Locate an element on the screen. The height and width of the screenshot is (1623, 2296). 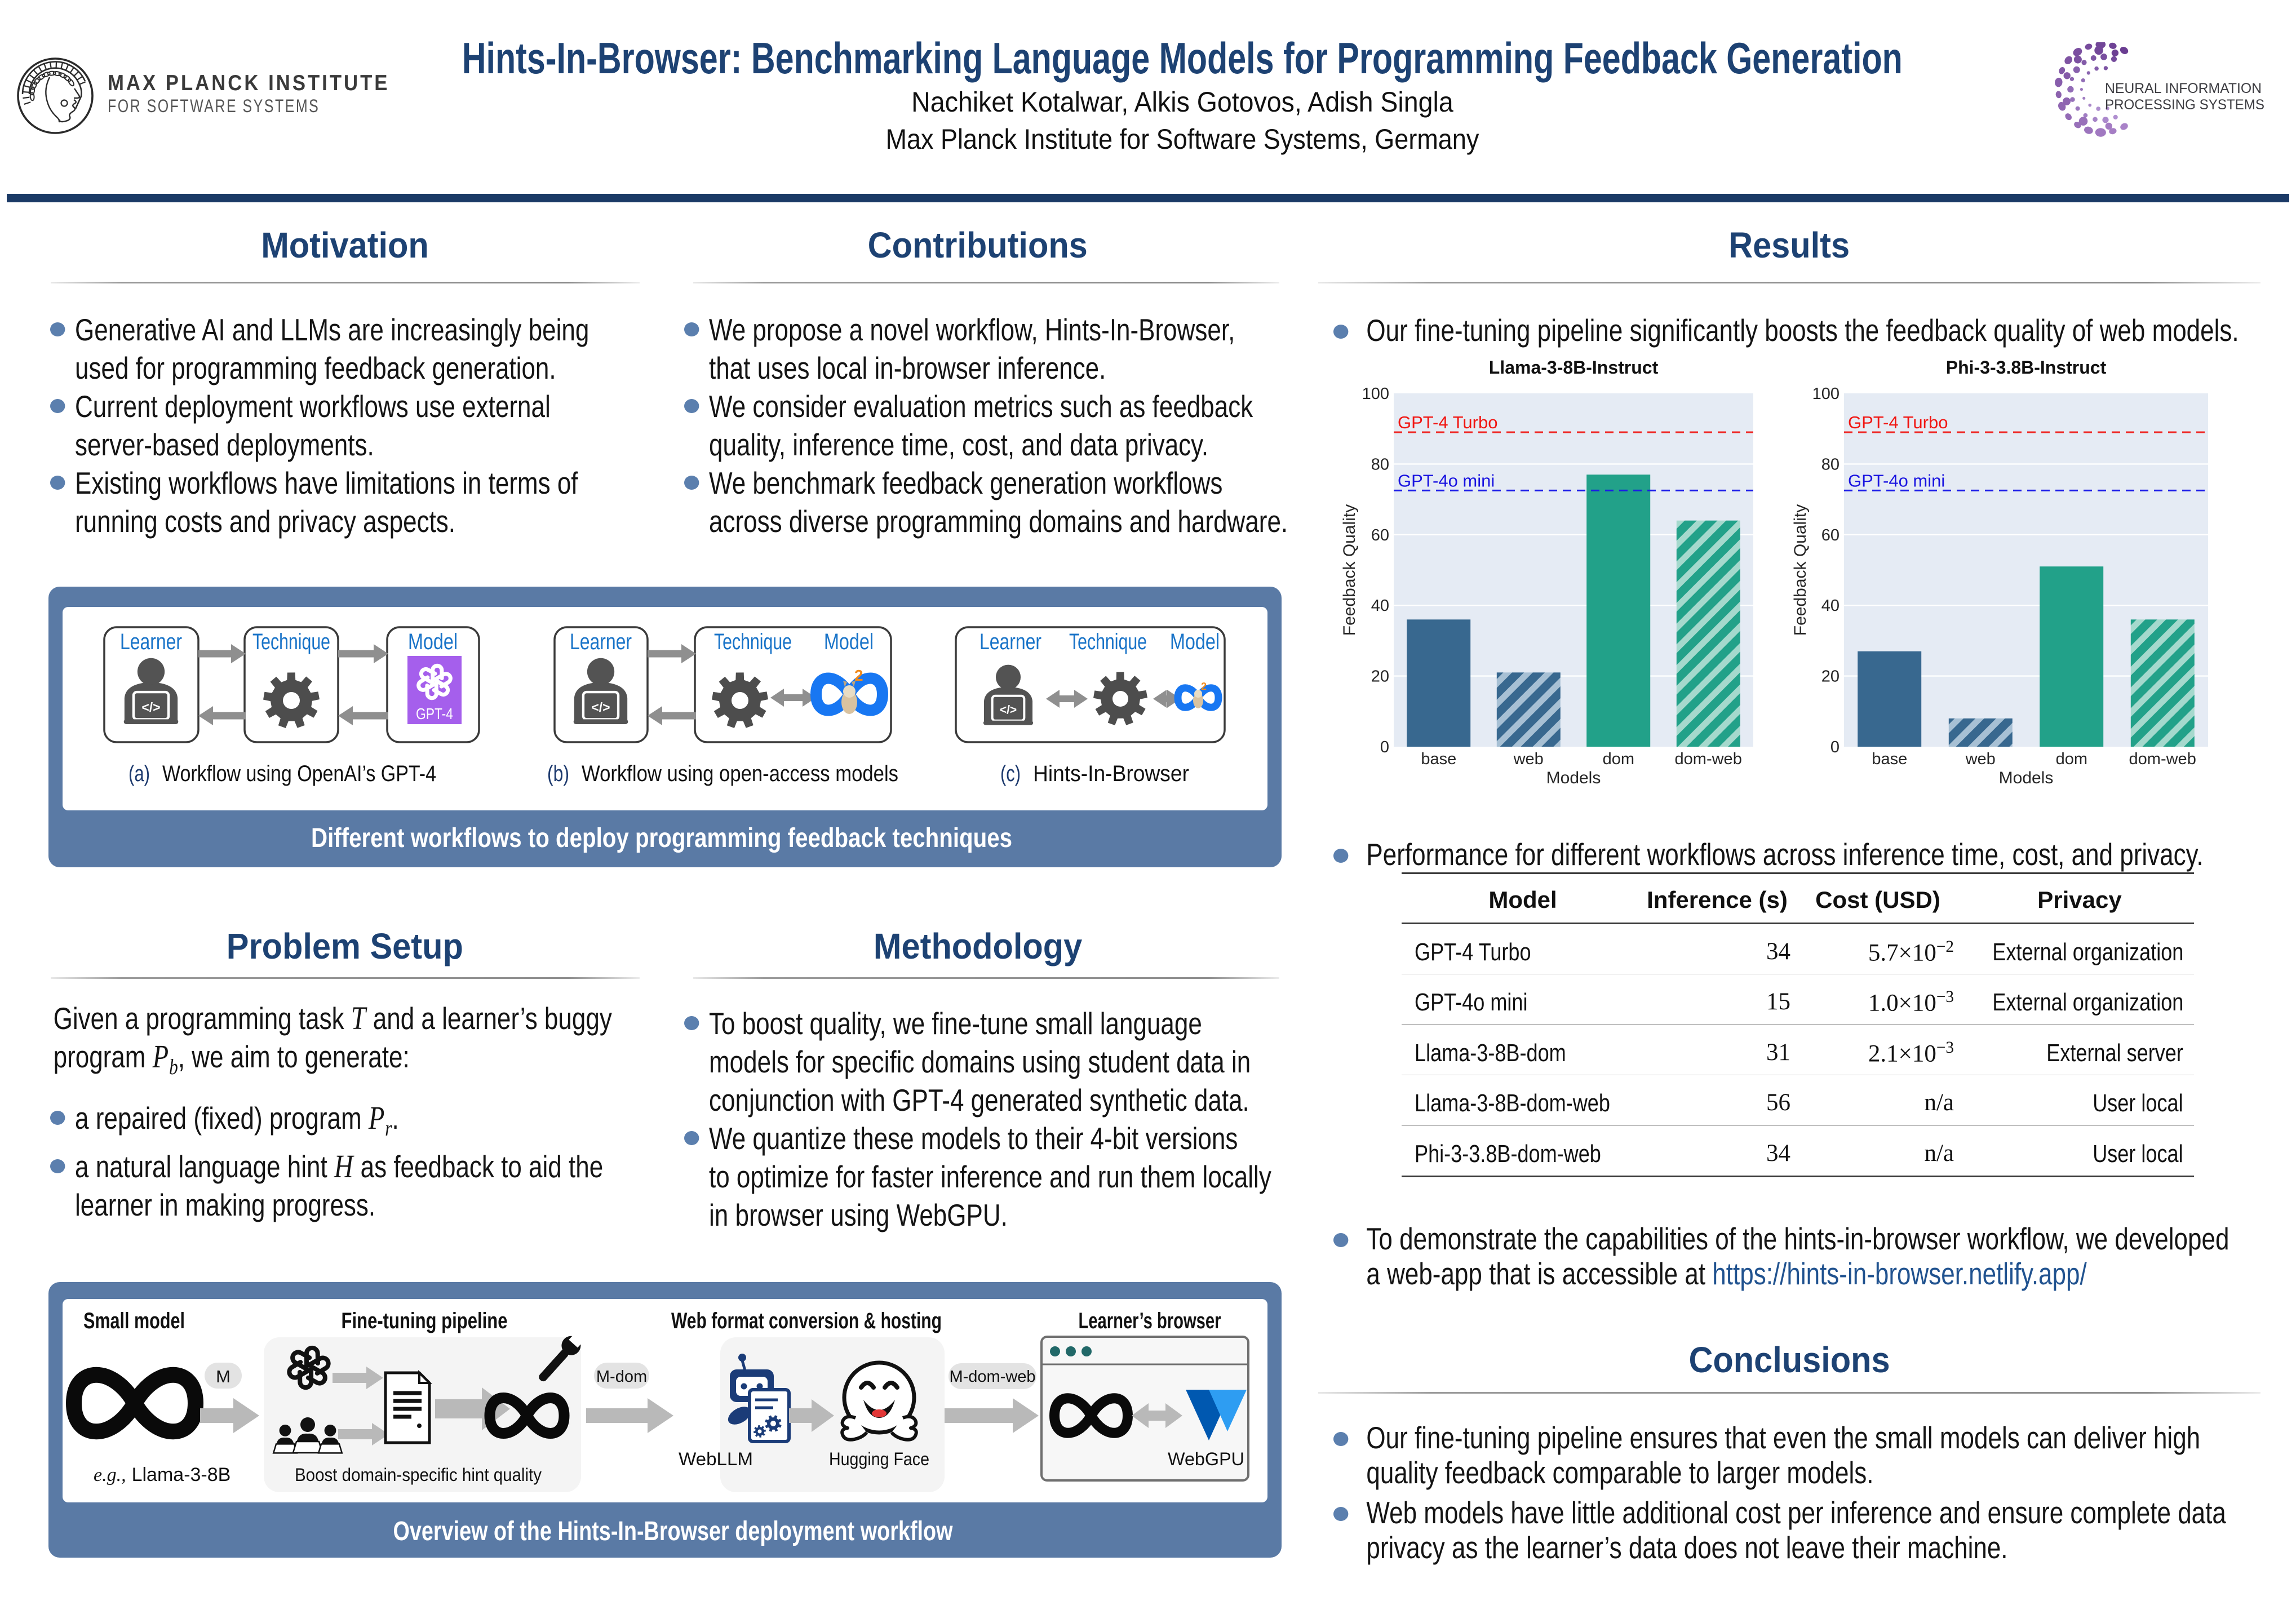
svg-text: Hints-In-Browser is located at coordinates (1111, 774).